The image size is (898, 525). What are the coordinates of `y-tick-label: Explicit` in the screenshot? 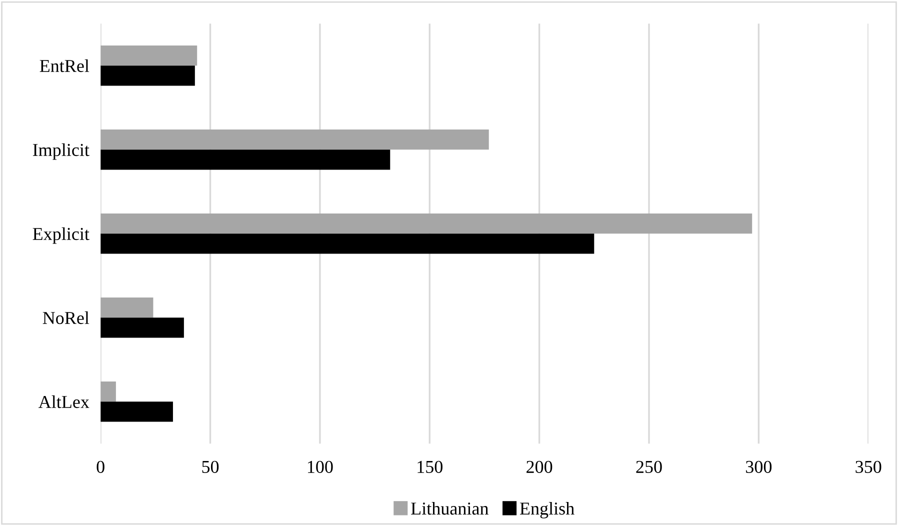 It's located at (61, 235).